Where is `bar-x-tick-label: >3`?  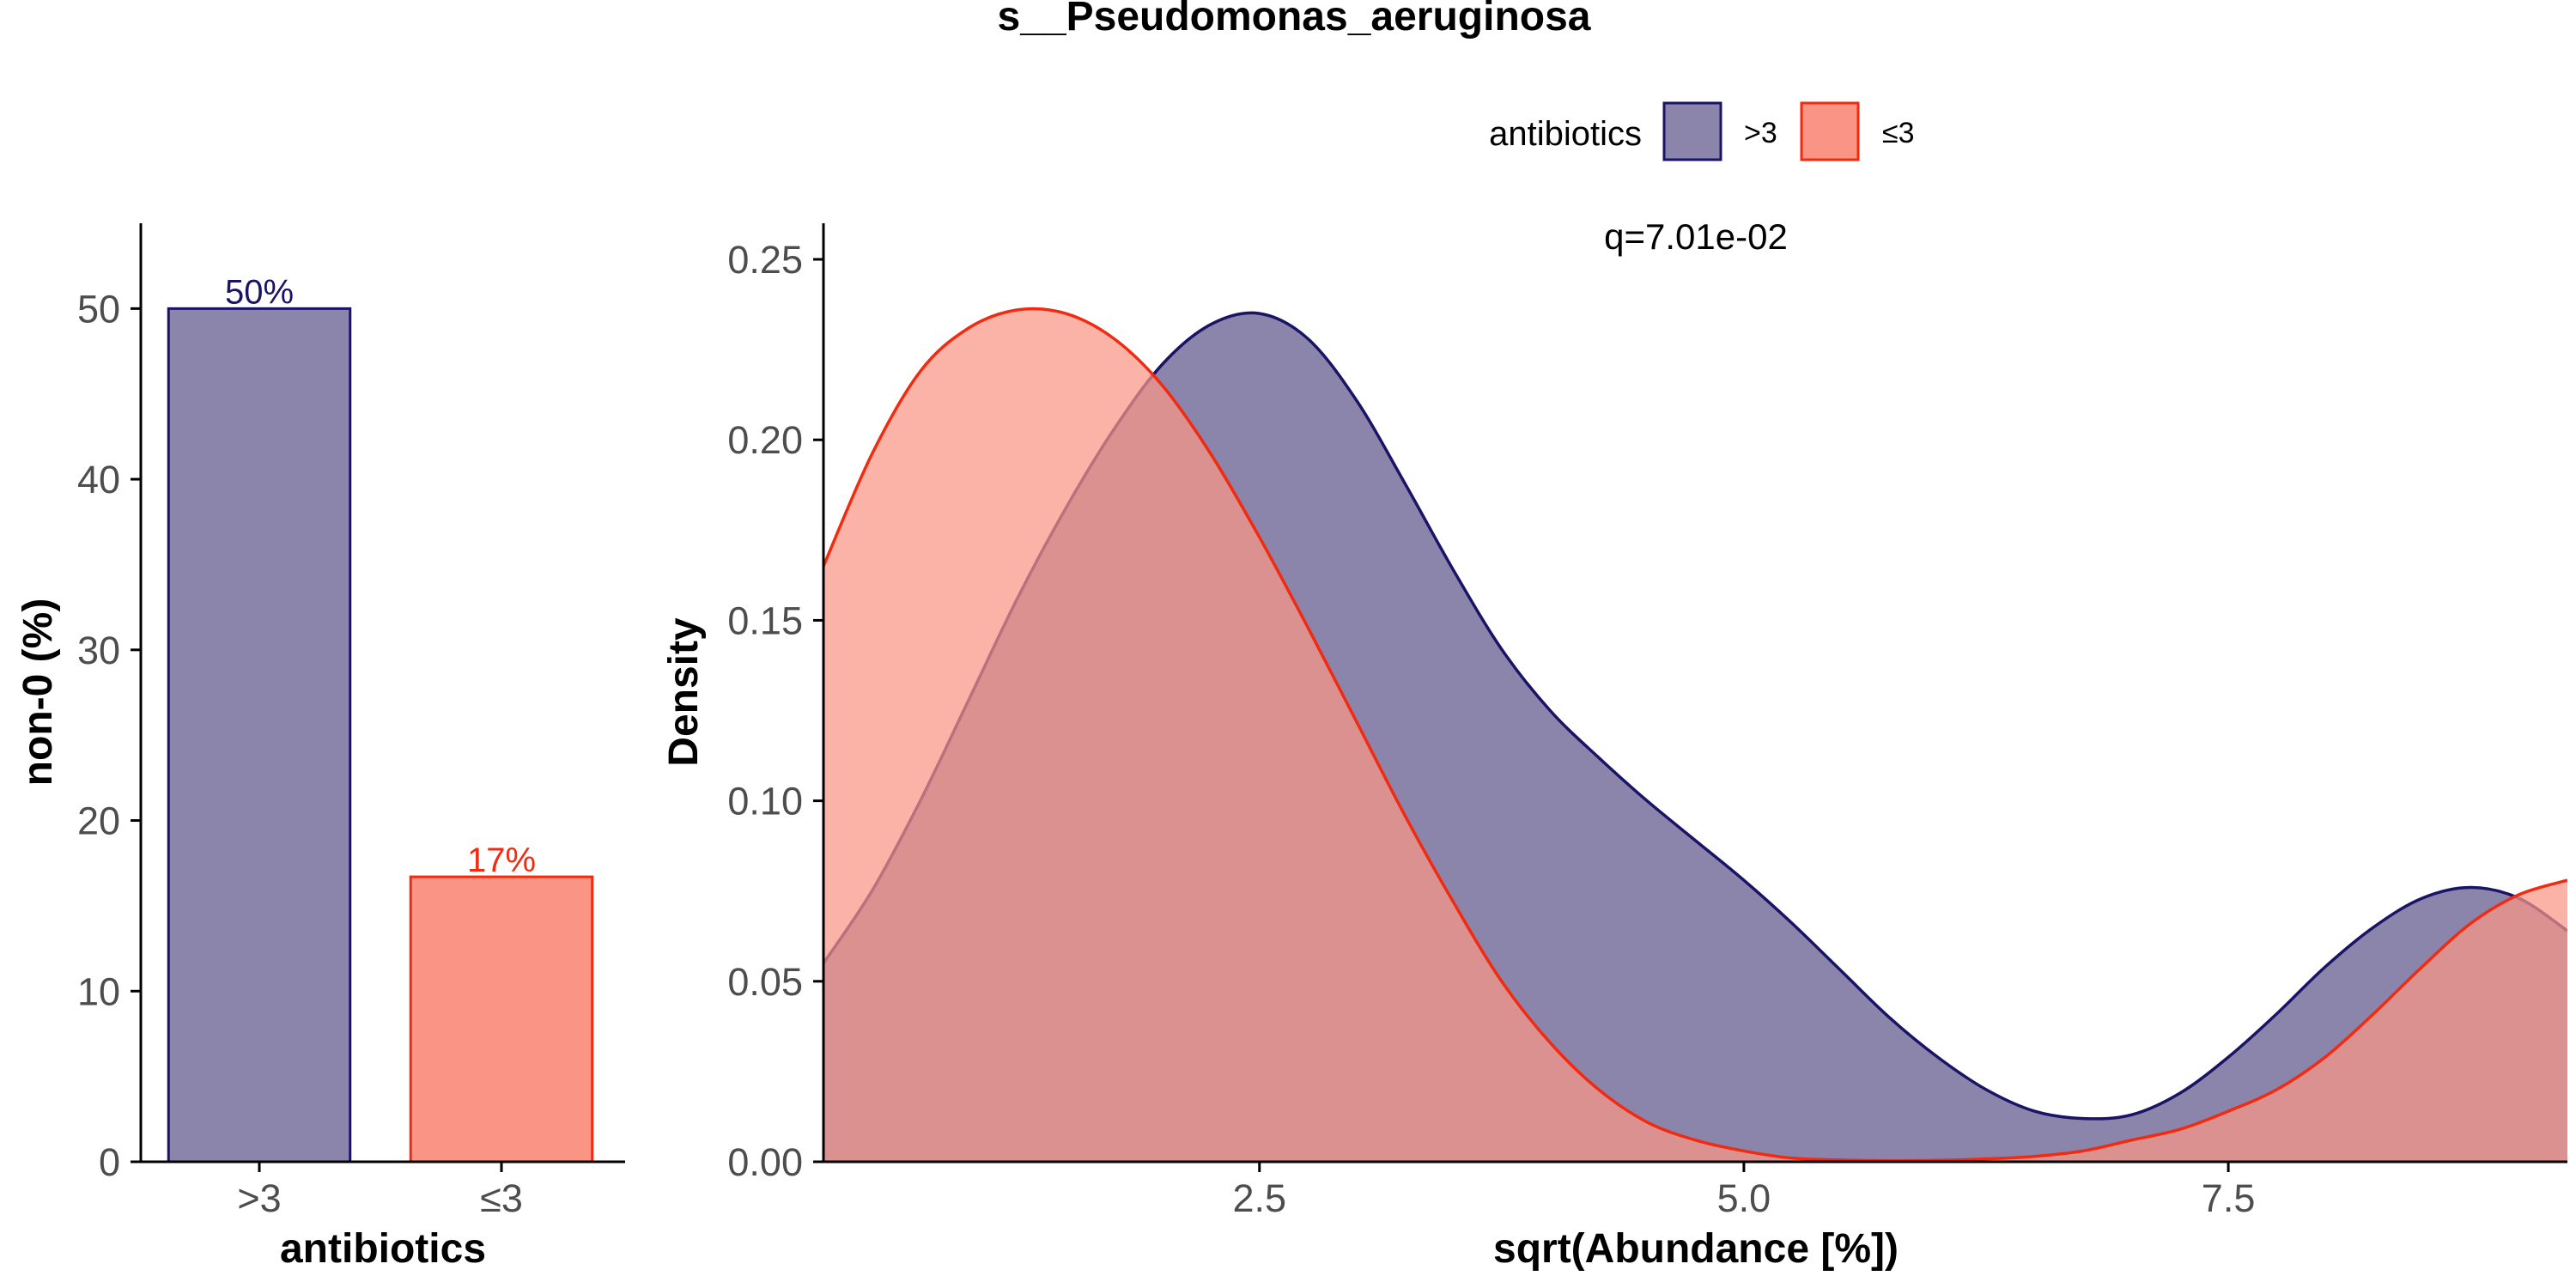
bar-x-tick-label: >3 is located at coordinates (259, 1198).